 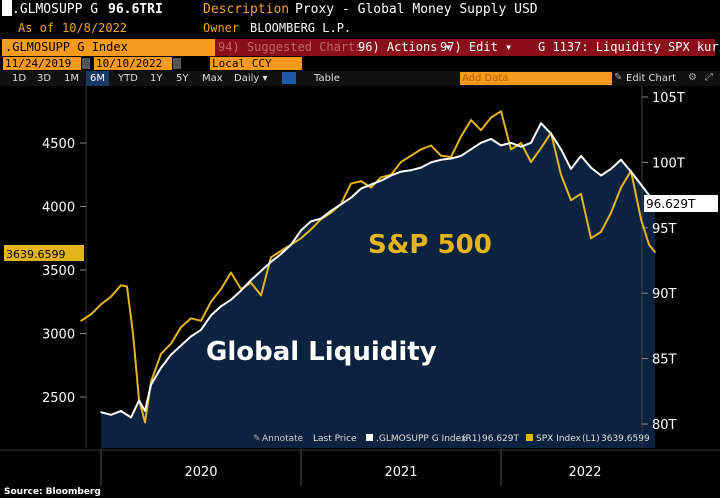 What do you see at coordinates (360, 29) in the screenshot?
I see `header-row-2: As of 10/8/2022 Owner BLOOMBERG L.P.` at bounding box center [360, 29].